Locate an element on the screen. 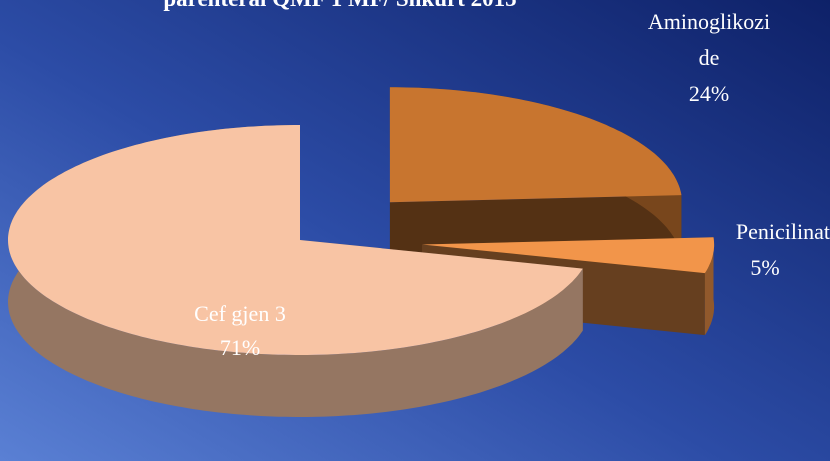  slice-label: Aminoglikozide is located at coordinates (709, 39).